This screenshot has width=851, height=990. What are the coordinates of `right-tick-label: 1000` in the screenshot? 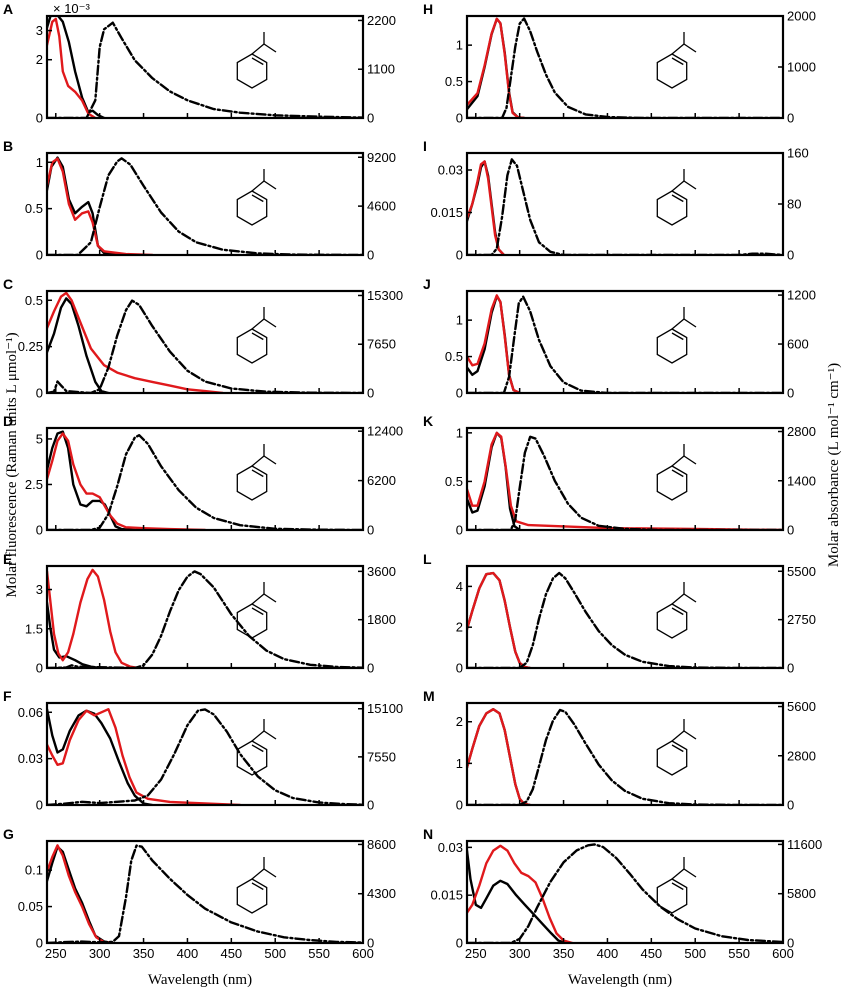 It's located at (801, 67).